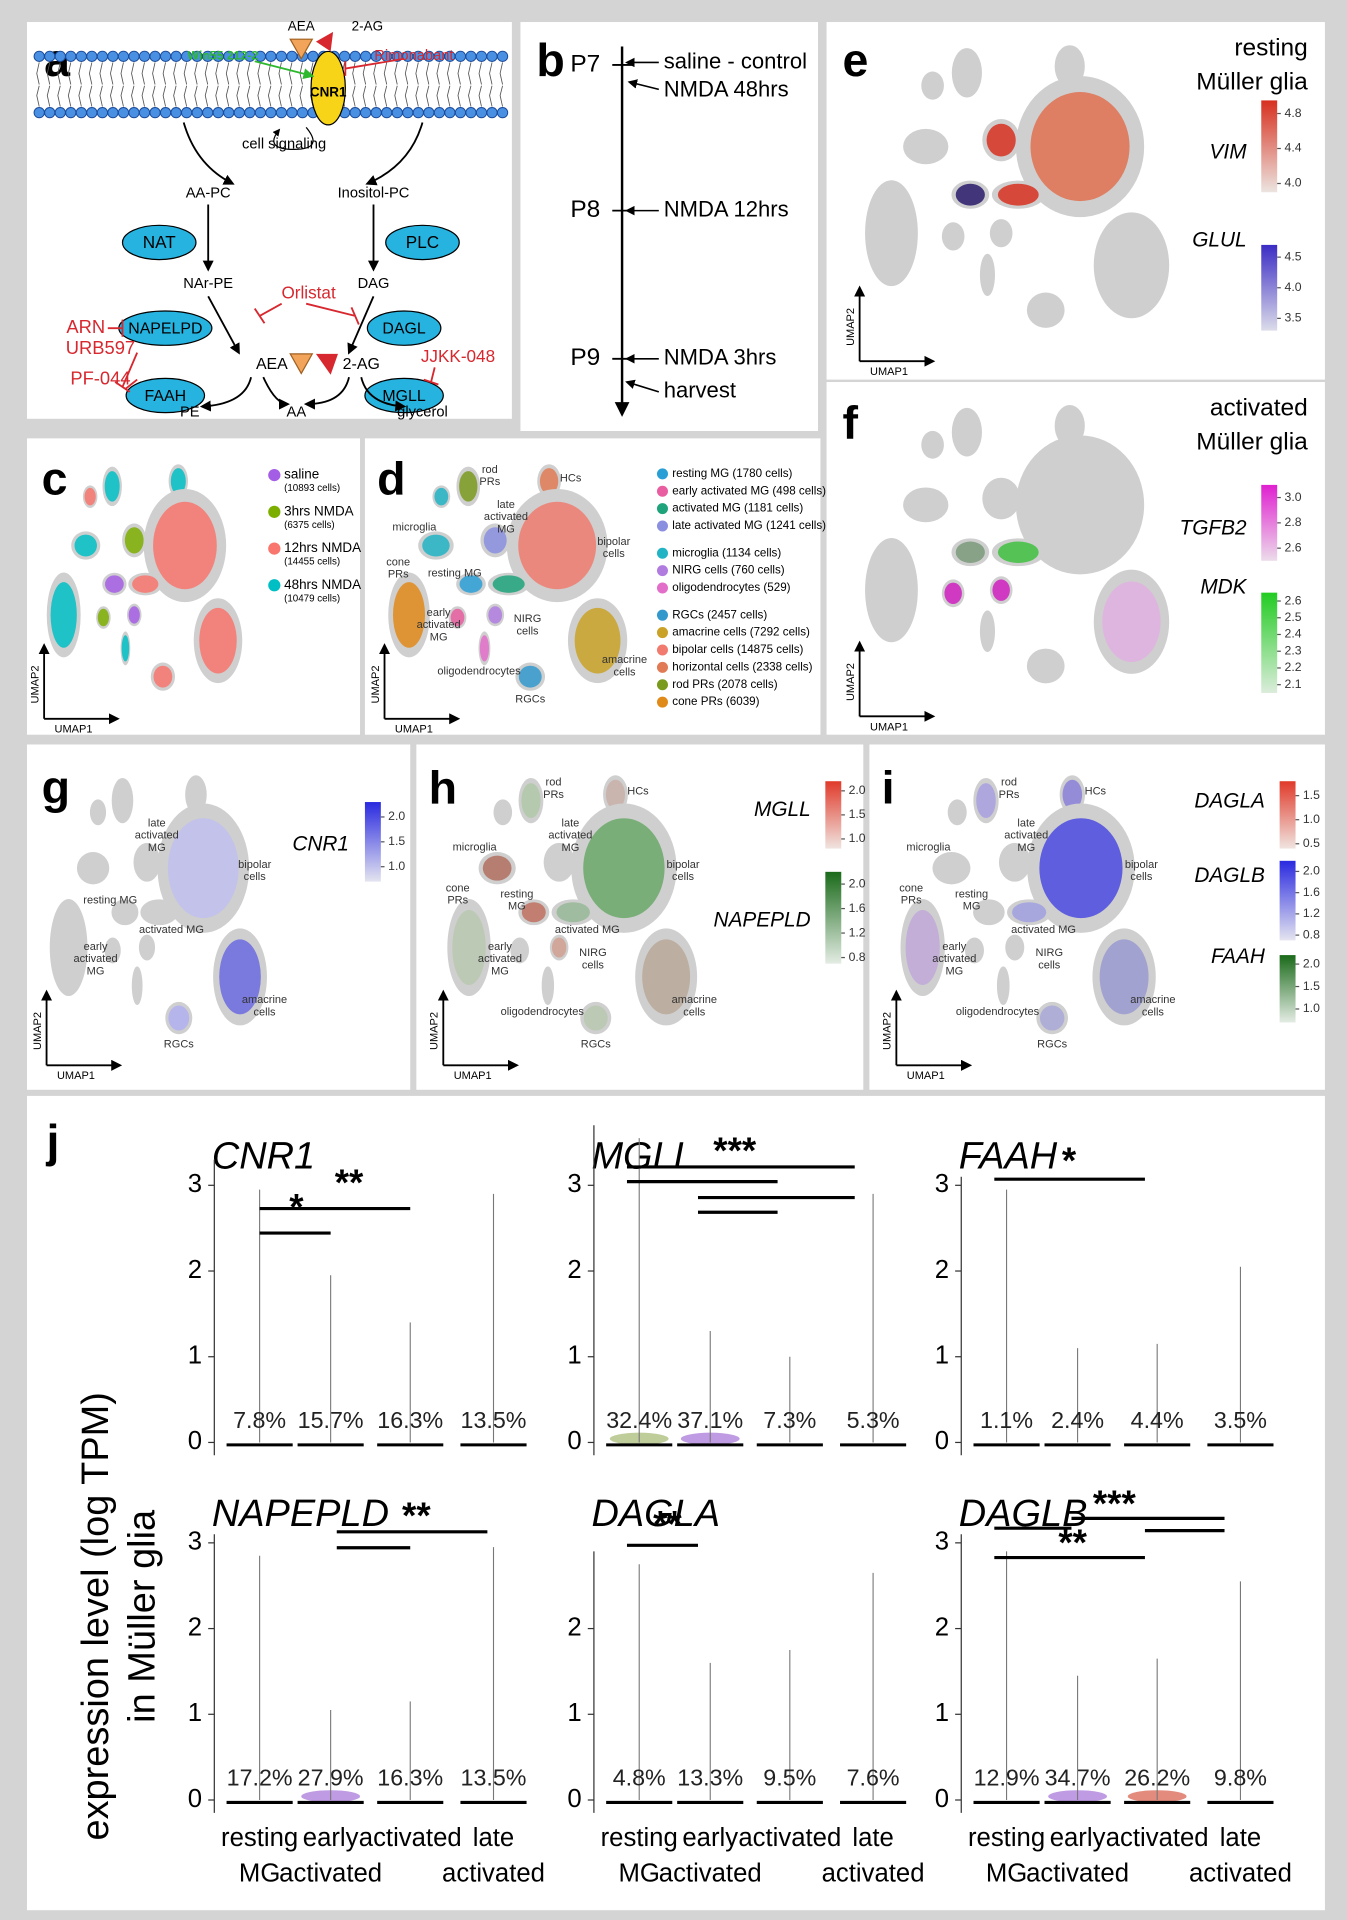  What do you see at coordinates (367, 26) in the screenshot?
I see `pathway-label: 2-AG` at bounding box center [367, 26].